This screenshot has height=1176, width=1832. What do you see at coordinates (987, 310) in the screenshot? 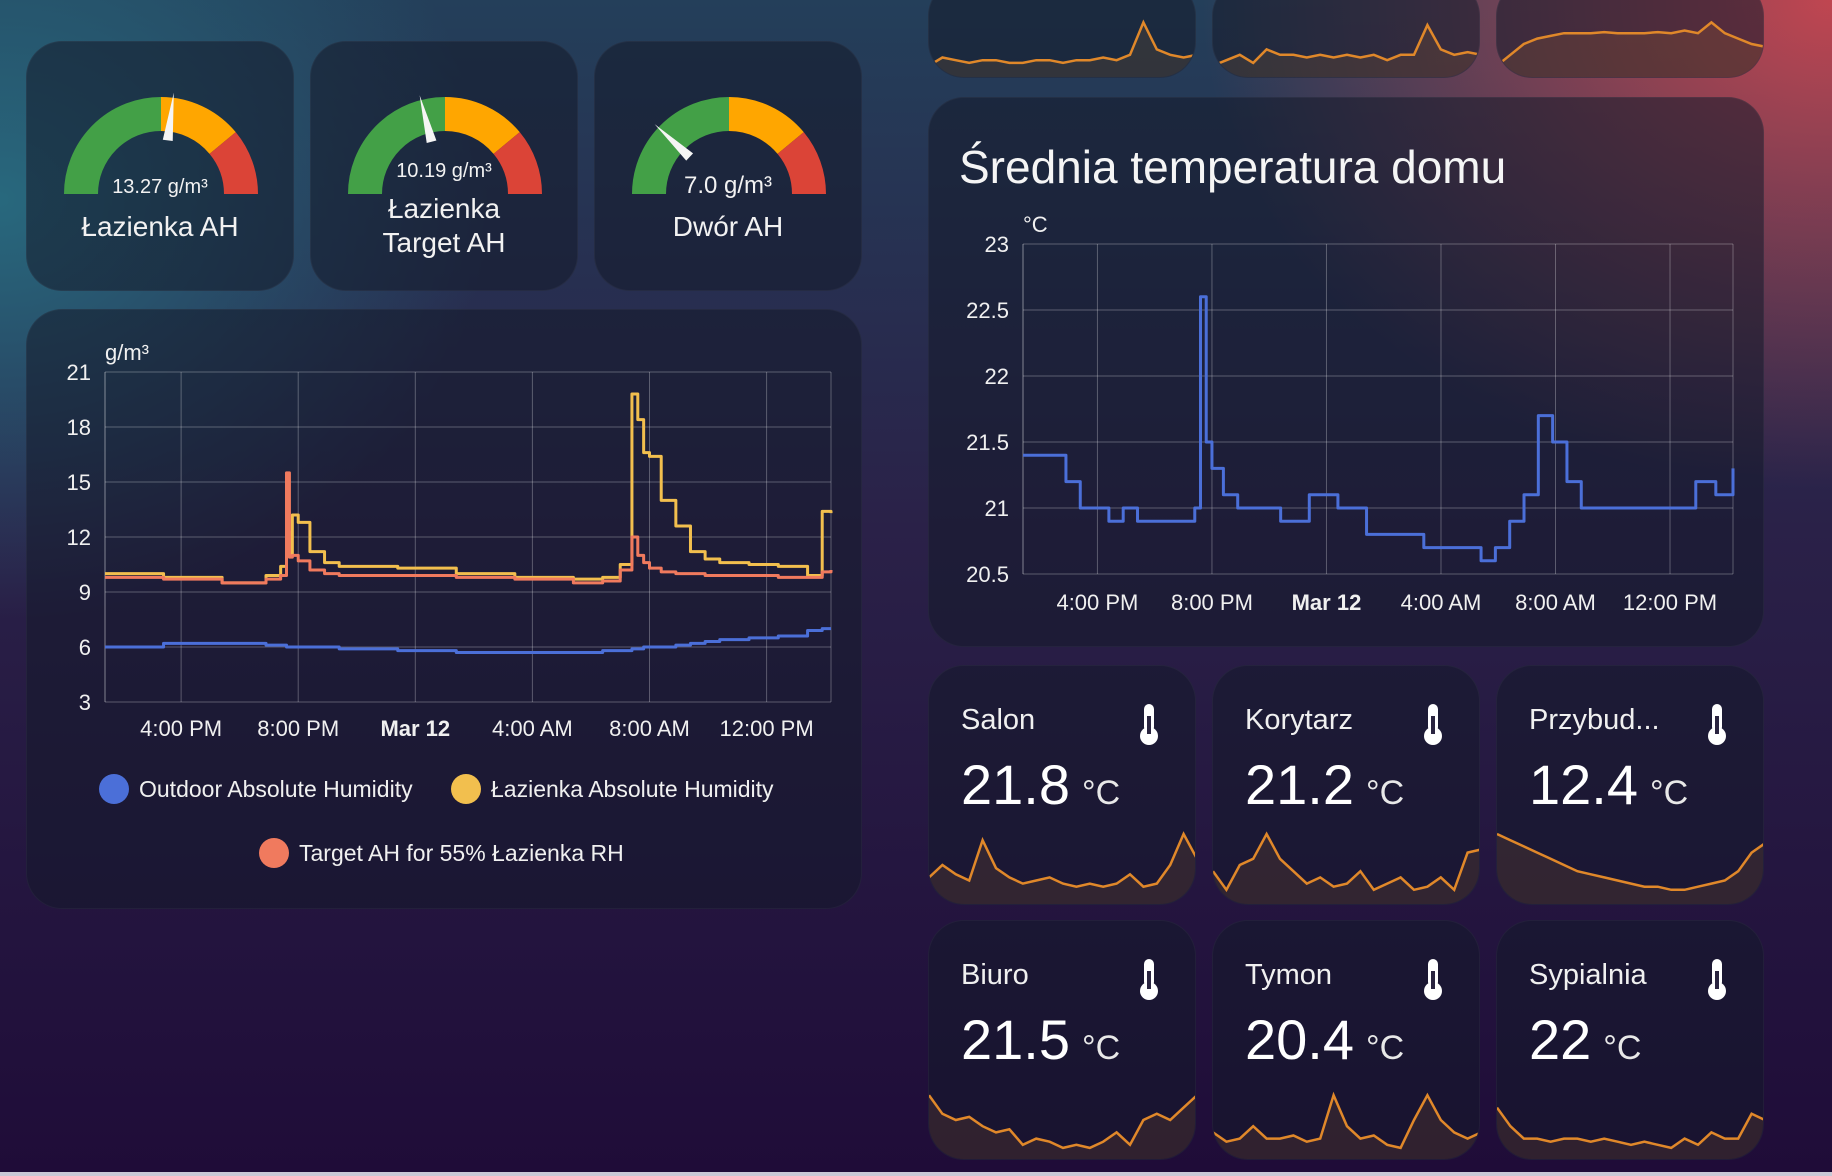
I see `y-tick-label: 22.5` at bounding box center [987, 310].